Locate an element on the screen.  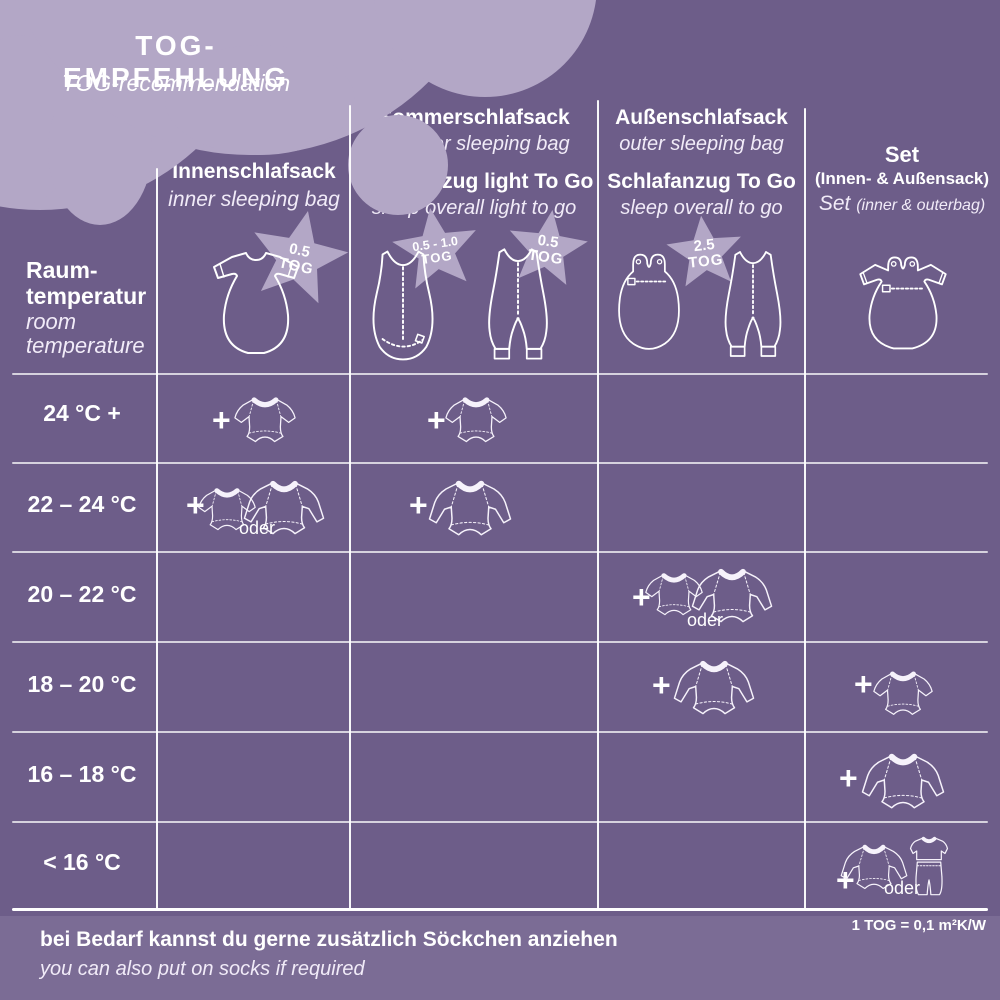
summer-sleeping-bag-icon is located at coordinates (403, 305).